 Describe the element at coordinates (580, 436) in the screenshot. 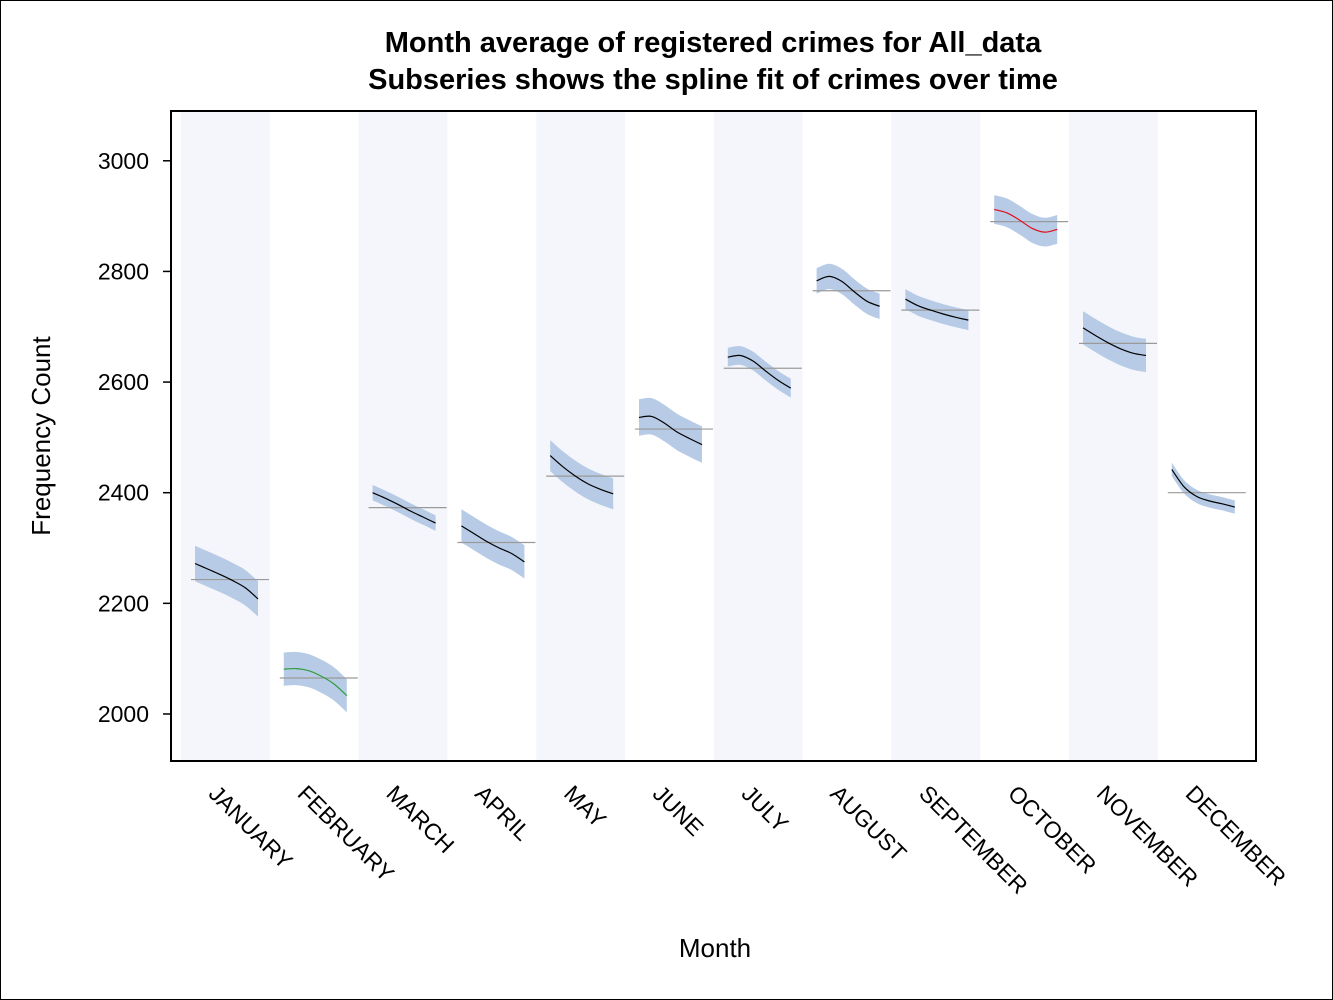

I see `month-band-may` at that location.